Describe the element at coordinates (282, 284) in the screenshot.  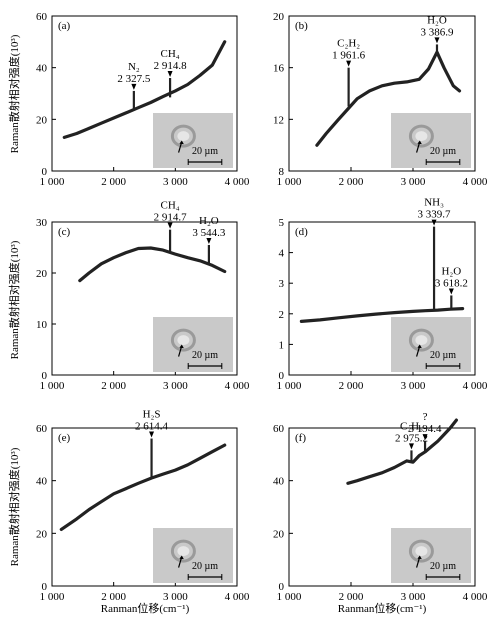
I see `y-tick-label: 3` at that location.